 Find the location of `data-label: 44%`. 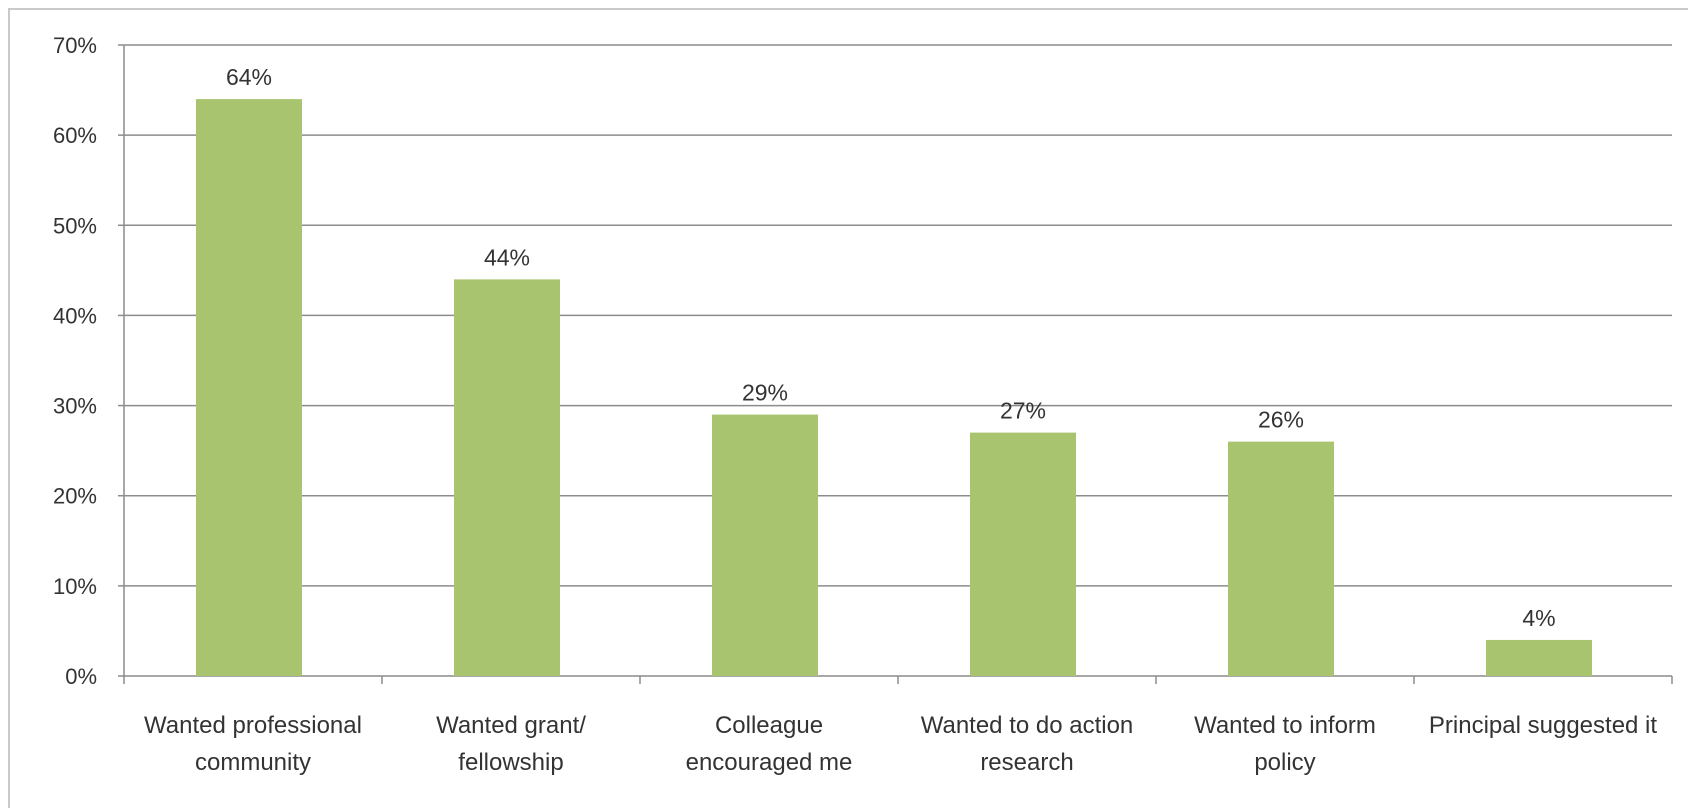

data-label: 44% is located at coordinates (507, 257).